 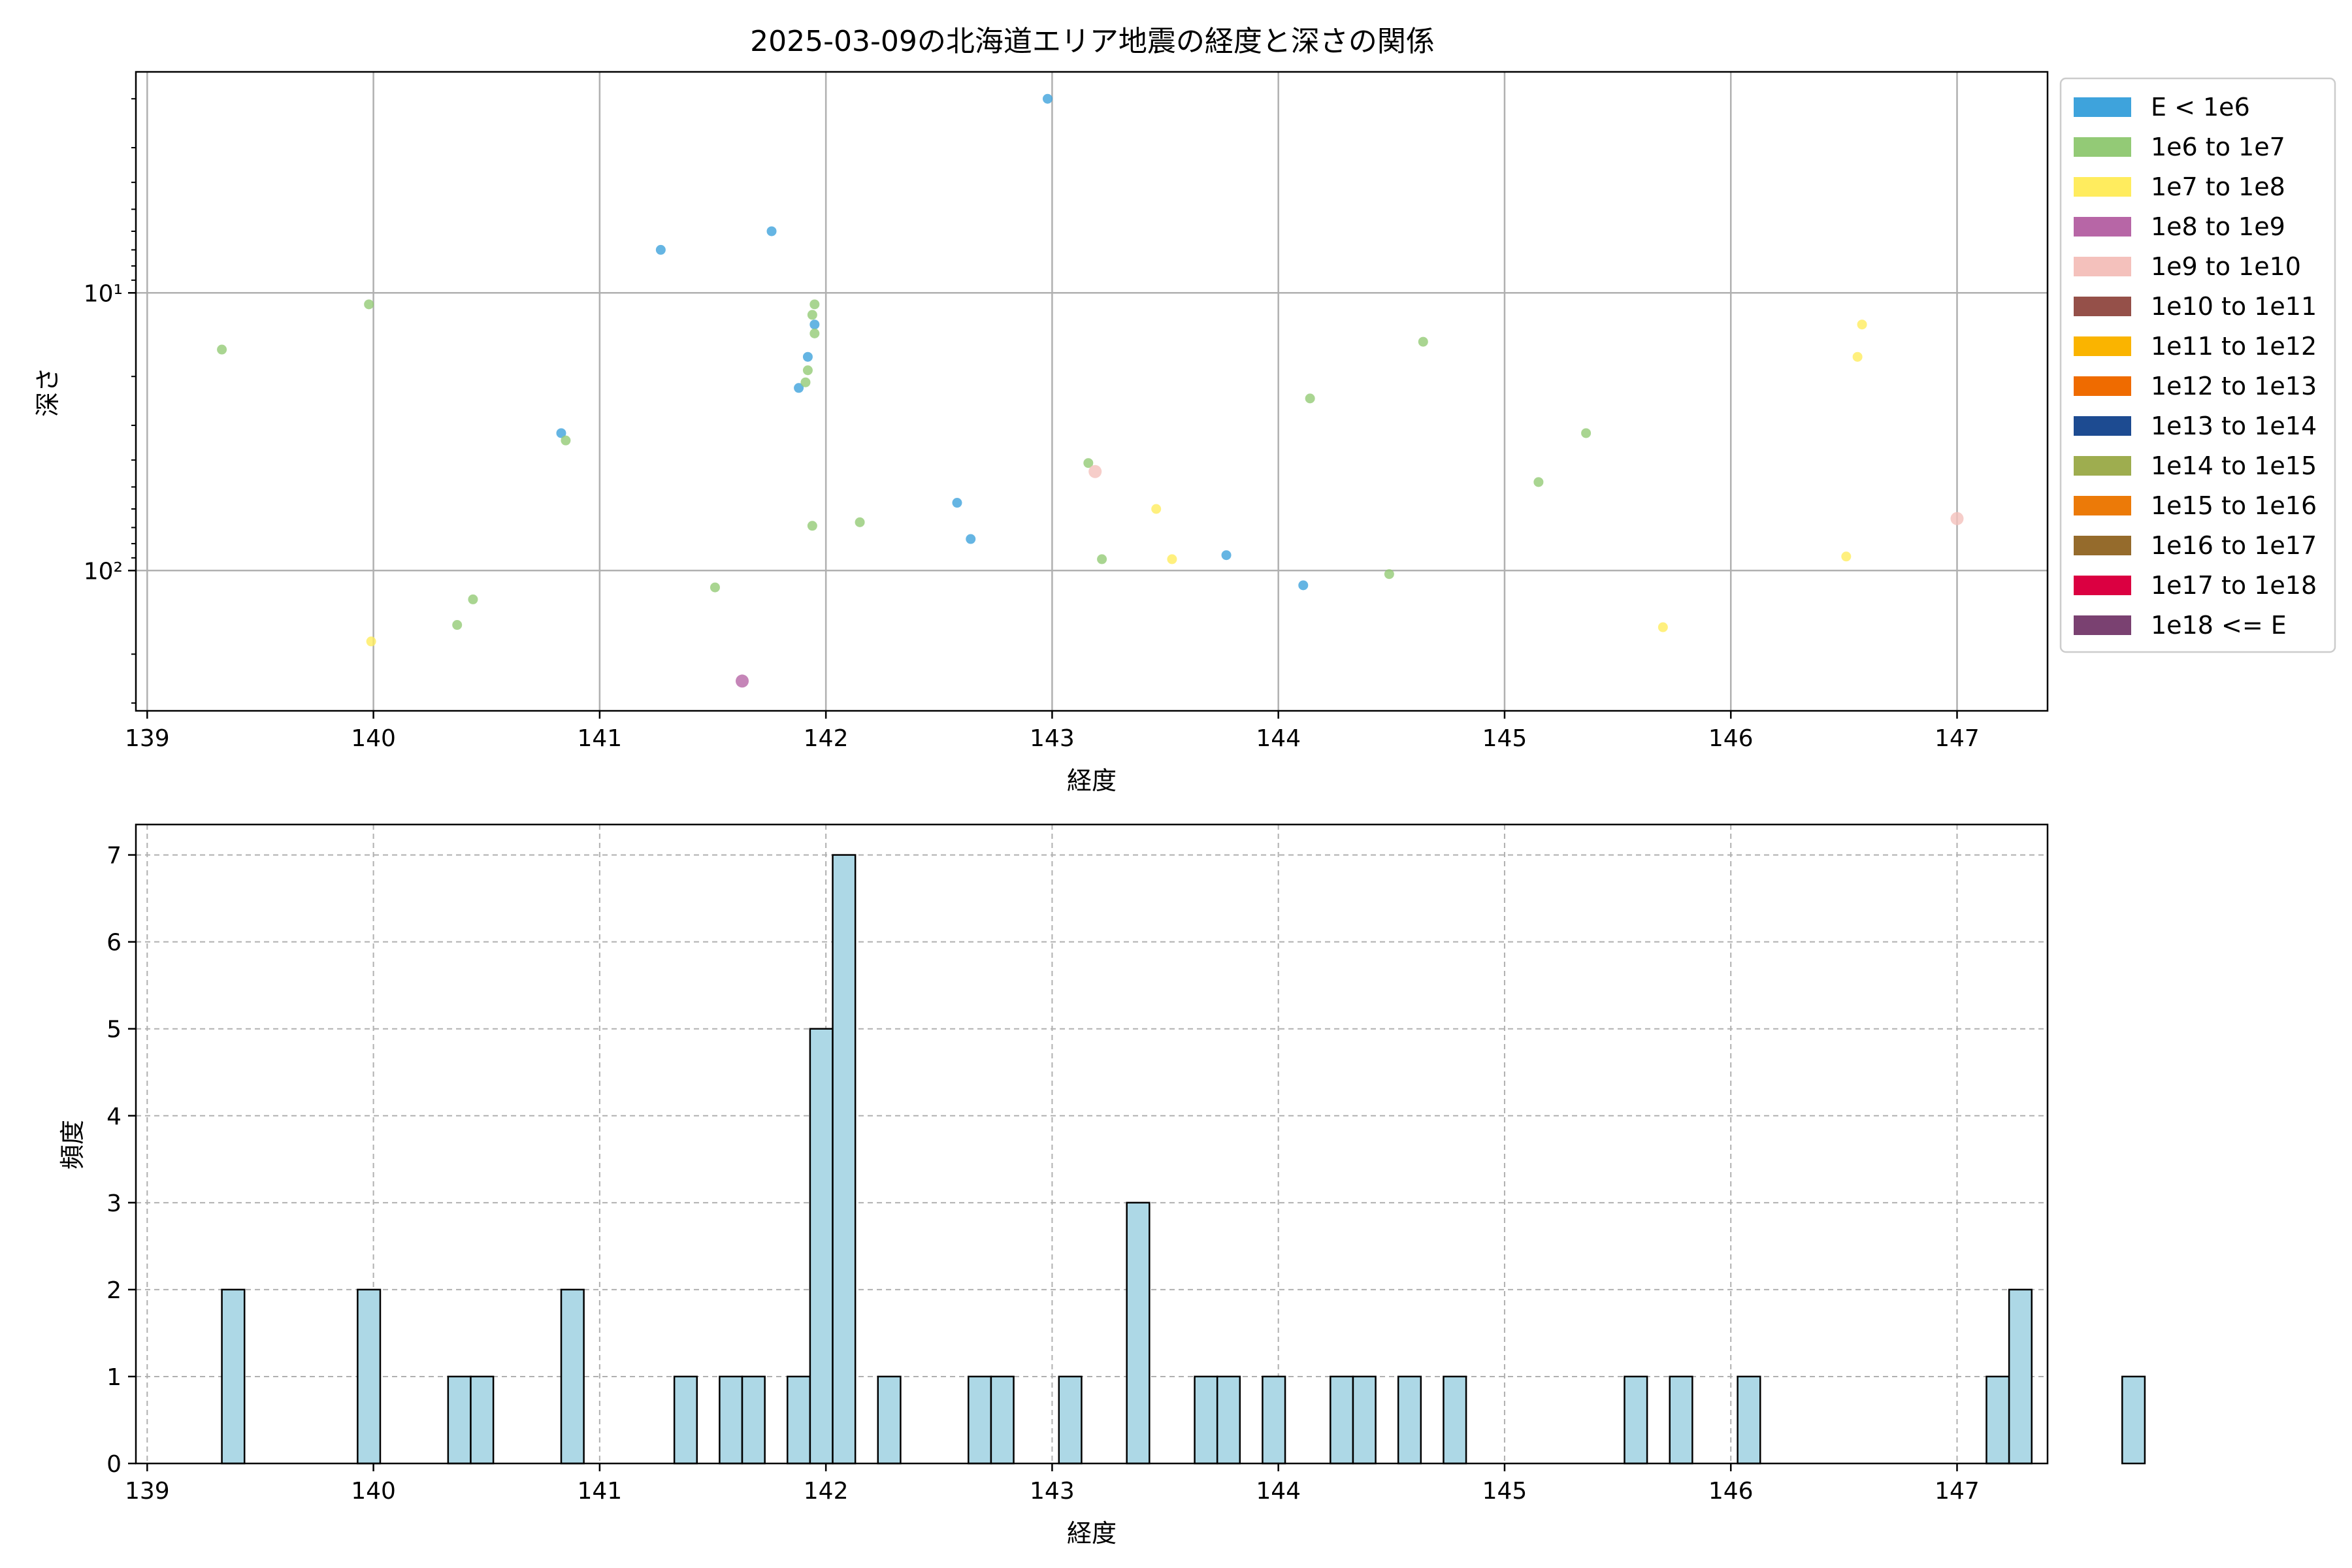 What do you see at coordinates (147, 1491) in the screenshot?
I see `histogram-x-tick-label: 139` at bounding box center [147, 1491].